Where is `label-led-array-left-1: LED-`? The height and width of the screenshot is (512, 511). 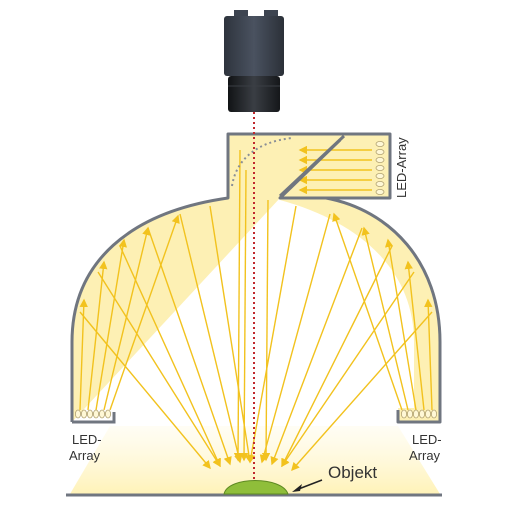
label-led-array-left-1: LED- is located at coordinates (87, 439).